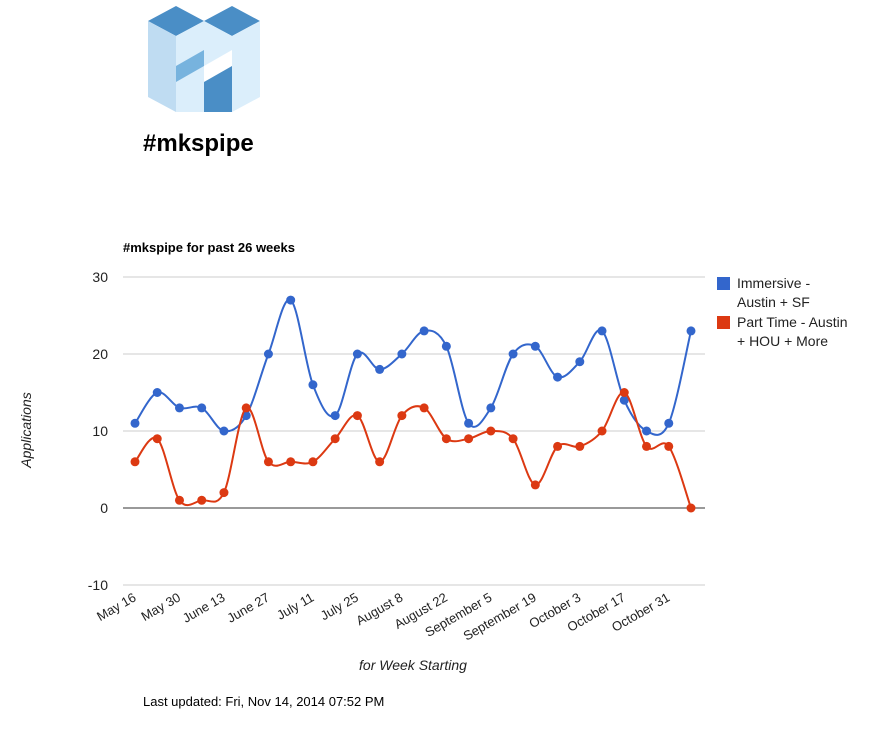  I want to click on chart-title: #mkspipe for past 26 weeks, so click(209, 247).